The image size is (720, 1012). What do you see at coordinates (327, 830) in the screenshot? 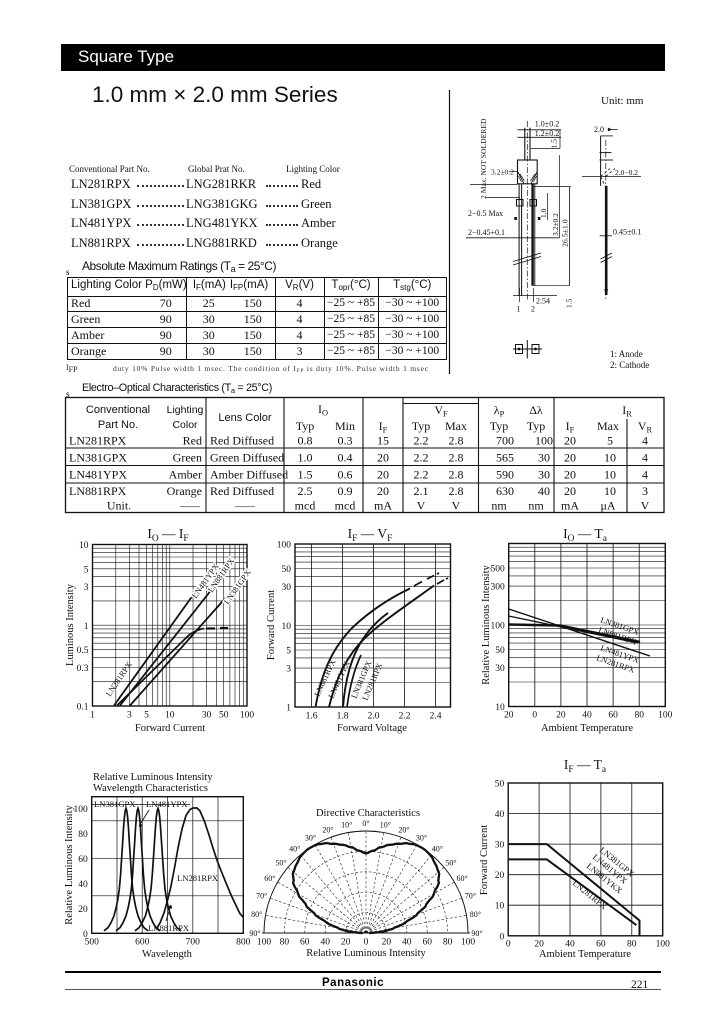
I see `svg-text: 20°` at bounding box center [327, 830].